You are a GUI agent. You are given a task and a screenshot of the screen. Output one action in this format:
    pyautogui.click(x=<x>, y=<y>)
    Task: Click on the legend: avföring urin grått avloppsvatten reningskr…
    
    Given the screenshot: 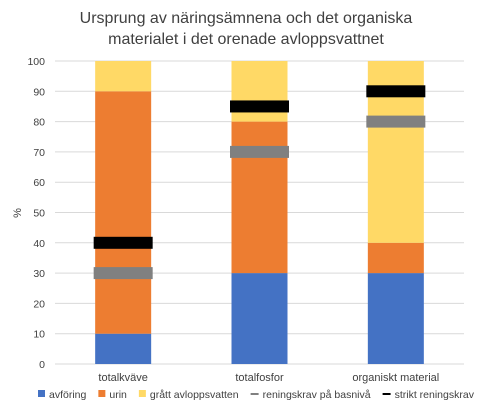 What is the action you would take?
    pyautogui.click(x=256, y=395)
    